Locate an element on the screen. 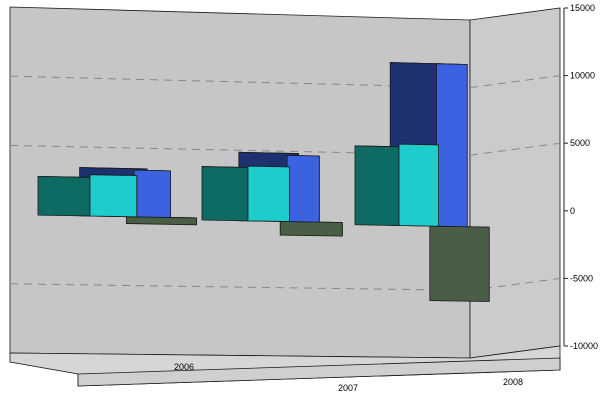 This screenshot has width=612, height=401. bar-2007-s1-face is located at coordinates (225, 194).